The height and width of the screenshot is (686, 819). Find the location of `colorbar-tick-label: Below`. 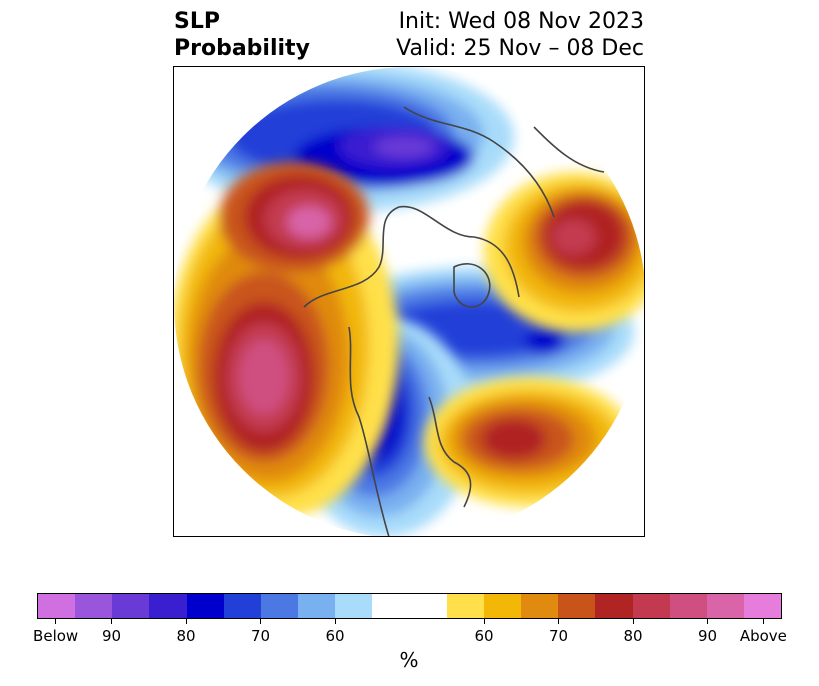

colorbar-tick-label: Below is located at coordinates (56, 636).